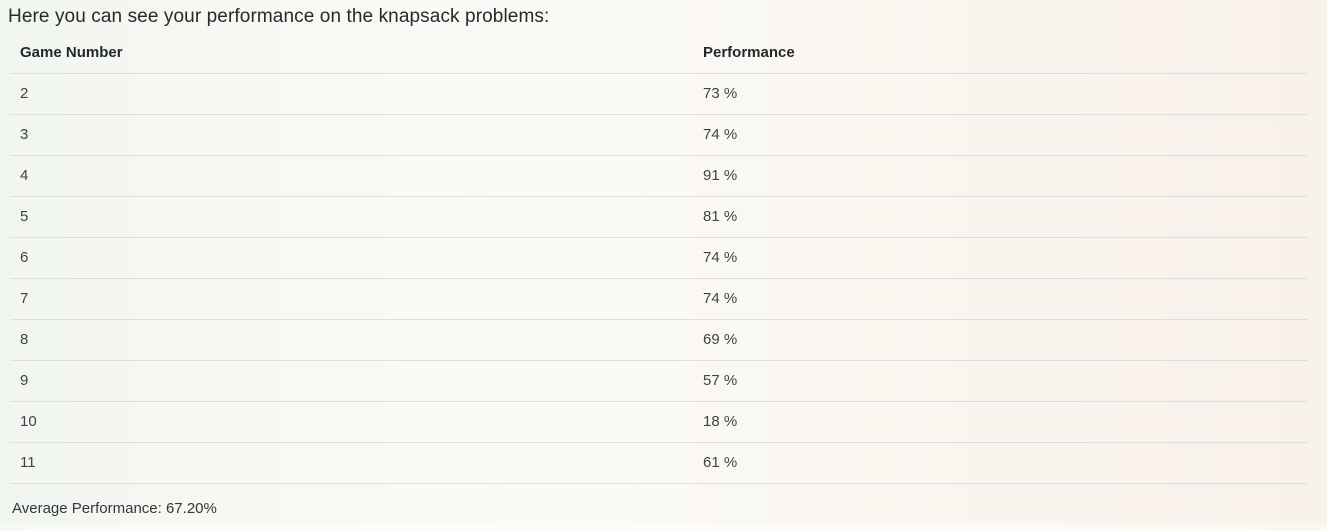  What do you see at coordinates (351, 340) in the screenshot?
I see `game-number-cell: 8` at bounding box center [351, 340].